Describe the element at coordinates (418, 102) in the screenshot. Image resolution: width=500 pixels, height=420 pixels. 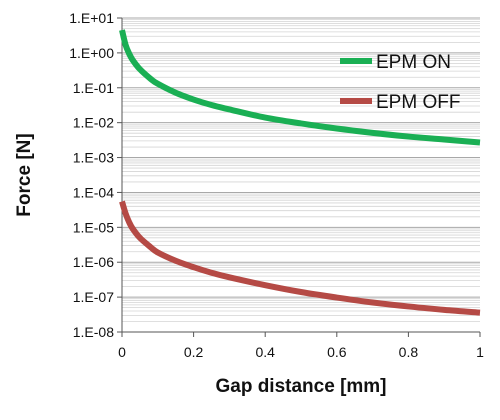
I see `legend-label: EPM OFF` at that location.